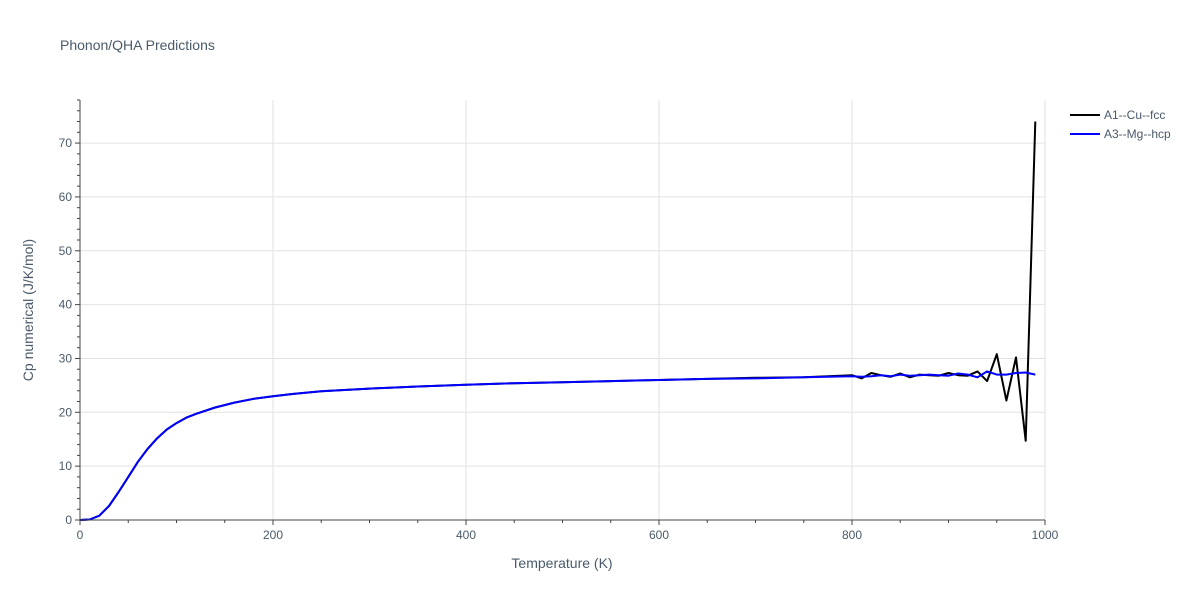  I want to click on x-tick-label: 1000, so click(1045, 535).